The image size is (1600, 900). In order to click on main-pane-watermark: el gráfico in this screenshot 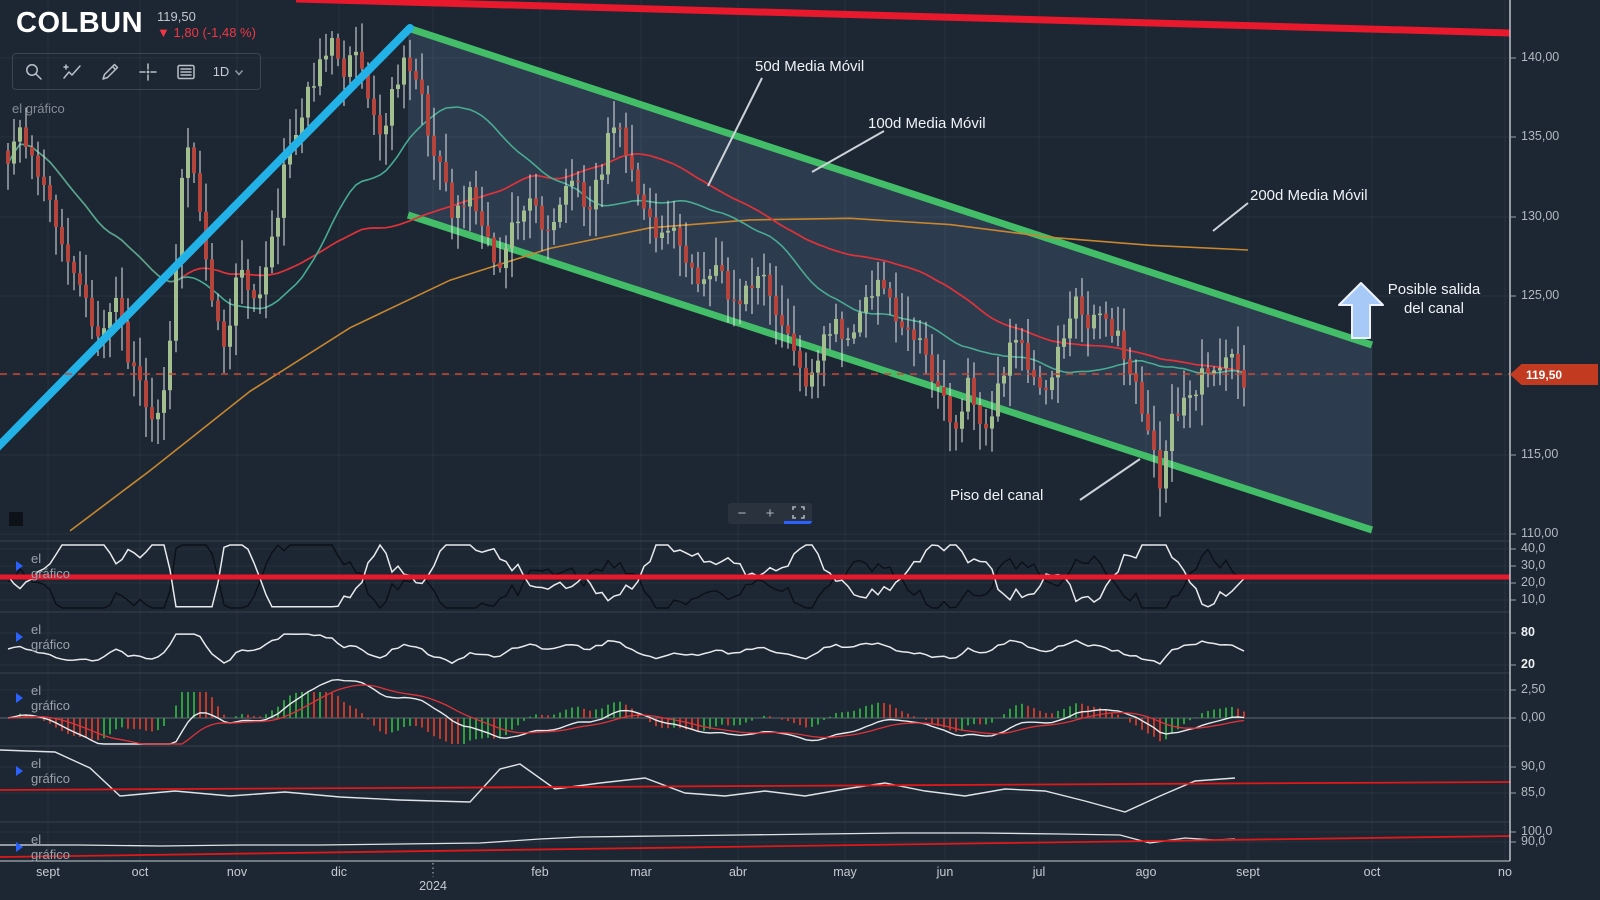, I will do `click(38, 108)`.